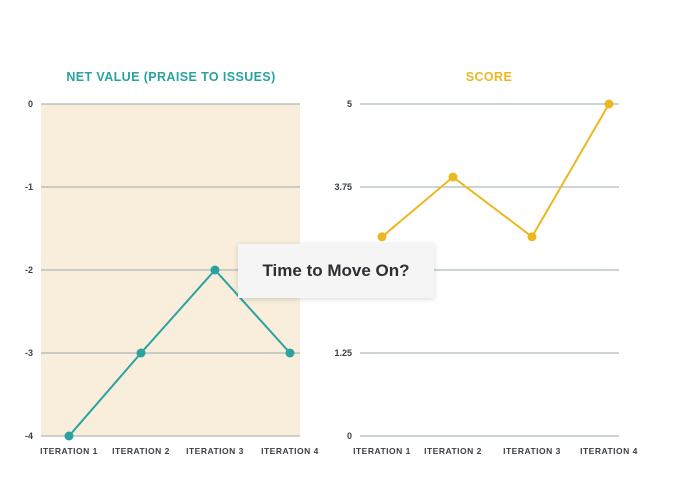  I want to click on callout-box: Time to Move On?, so click(336, 271).